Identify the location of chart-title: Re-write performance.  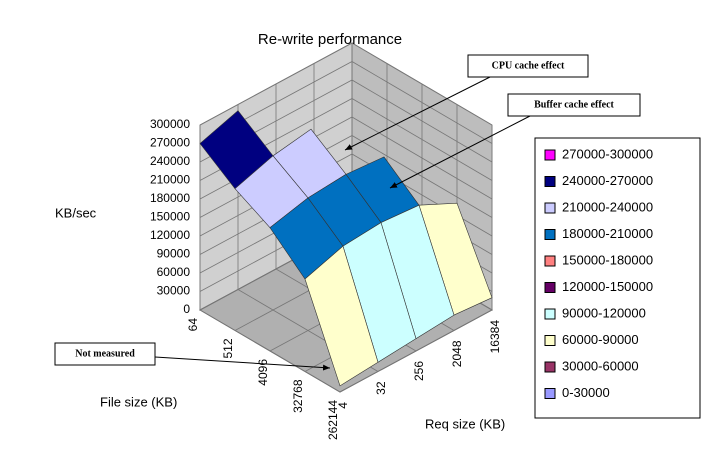
(330, 39).